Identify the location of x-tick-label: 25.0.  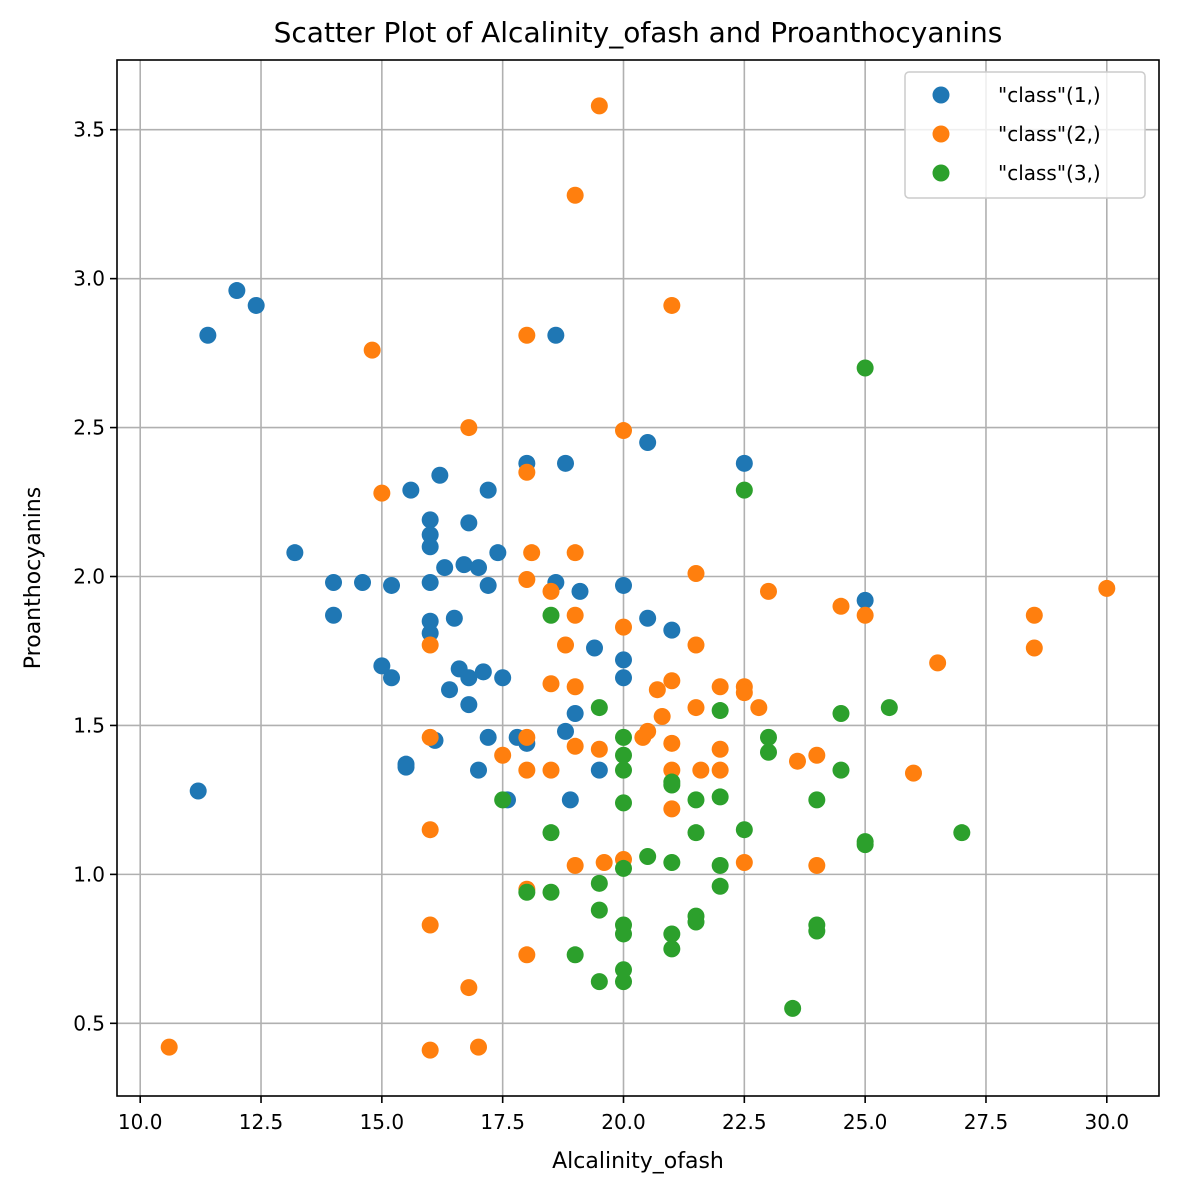
(865, 1122).